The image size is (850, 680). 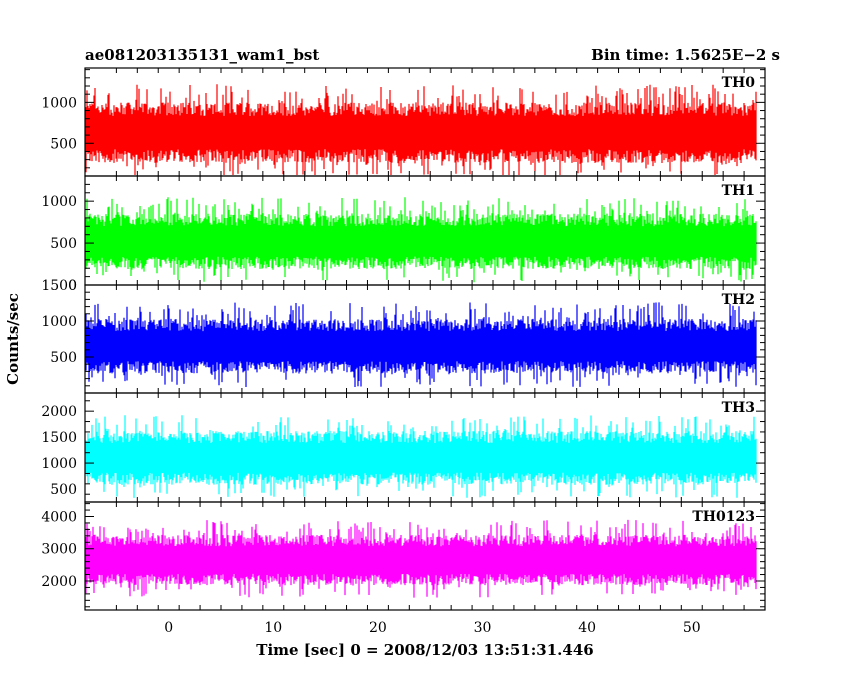 What do you see at coordinates (424, 650) in the screenshot?
I see `x-axis-label: Time [sec] 0 = 2008/12/03 13:51:31.446` at bounding box center [424, 650].